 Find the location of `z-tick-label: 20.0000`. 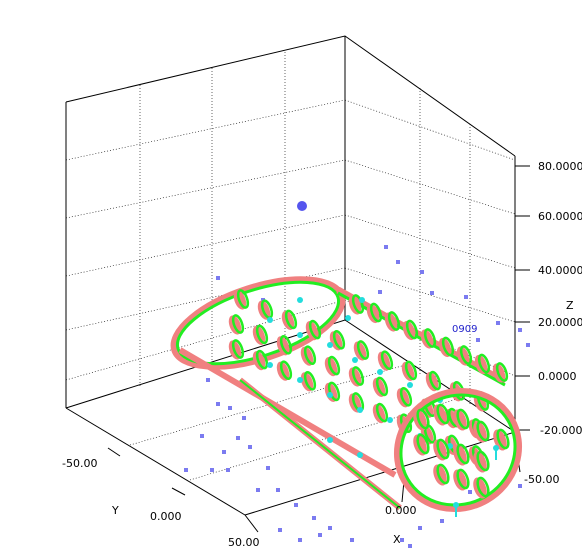

z-tick-label: 20.0000 is located at coordinates (560, 322).